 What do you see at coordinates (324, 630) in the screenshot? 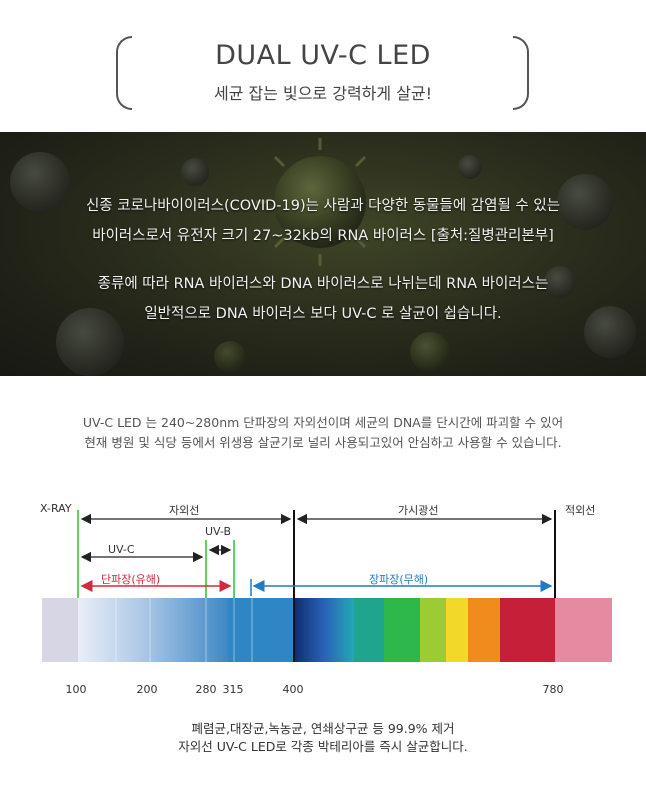
I see `visible-blue-band` at bounding box center [324, 630].